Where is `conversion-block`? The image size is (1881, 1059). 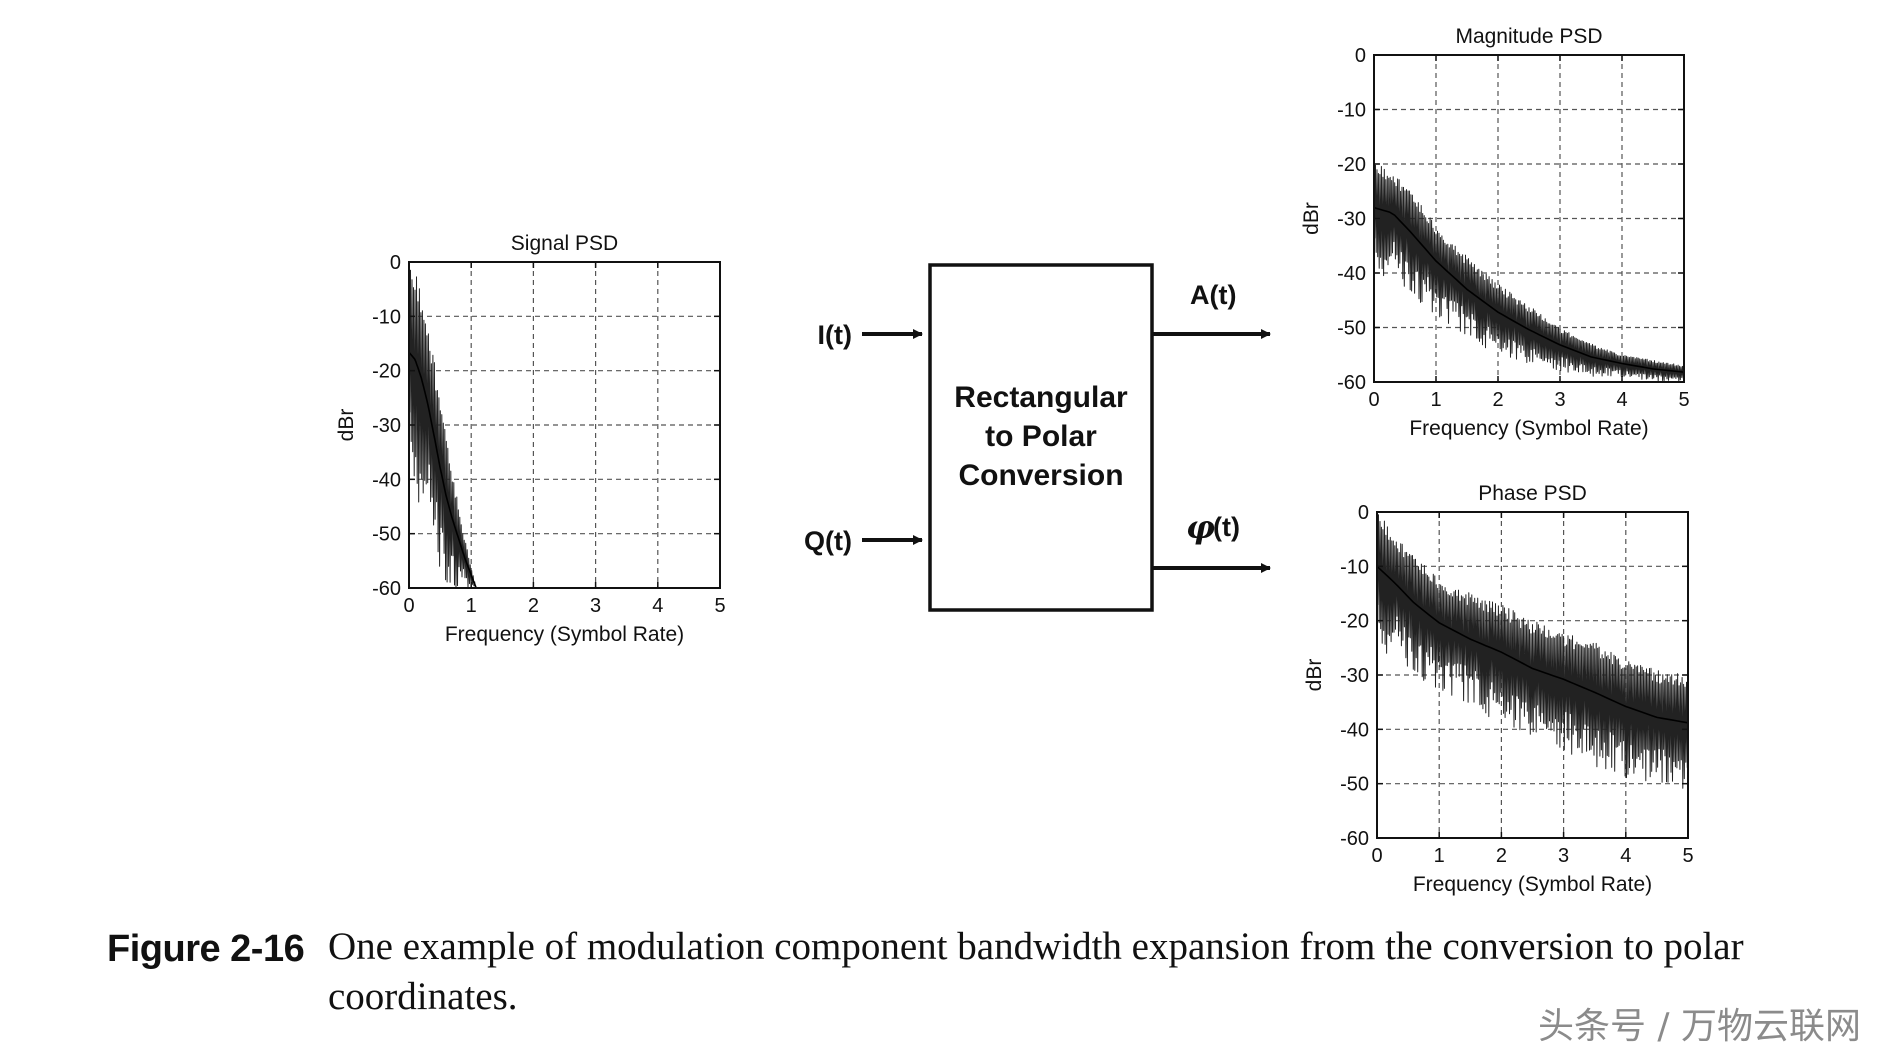 conversion-block is located at coordinates (1041, 437).